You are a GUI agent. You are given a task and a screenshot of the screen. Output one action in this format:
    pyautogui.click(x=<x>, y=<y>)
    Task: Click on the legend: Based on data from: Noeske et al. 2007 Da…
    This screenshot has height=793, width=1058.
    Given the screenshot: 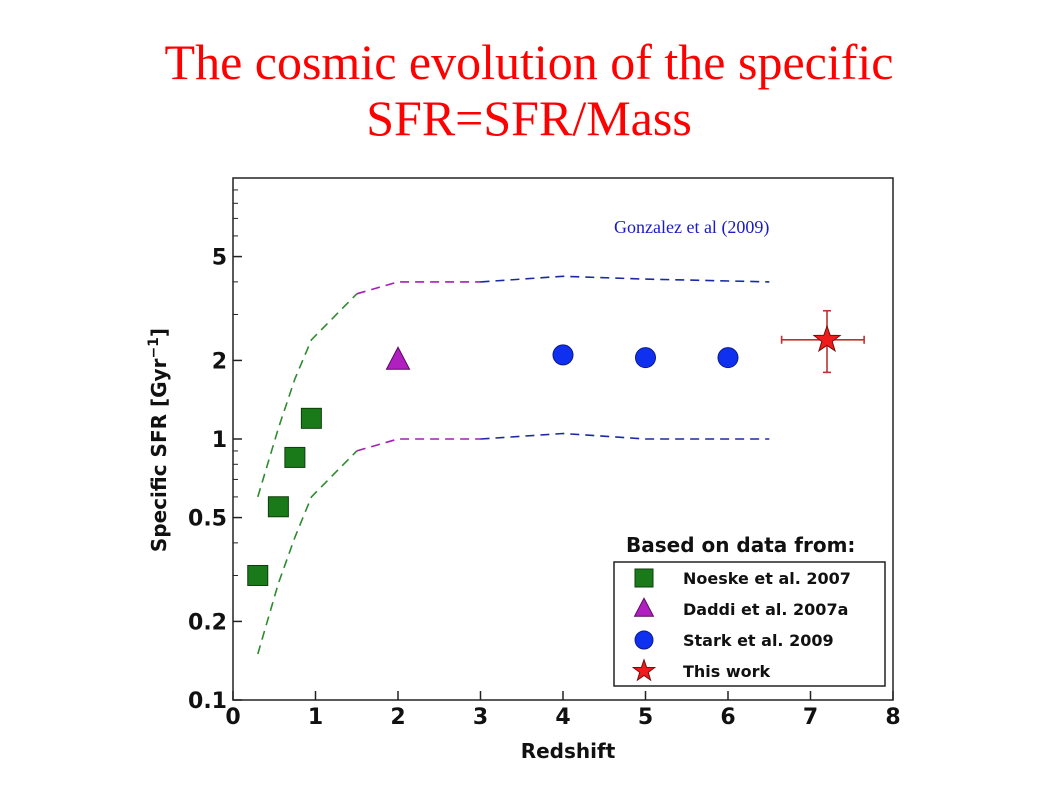 What is the action you would take?
    pyautogui.click(x=749, y=610)
    